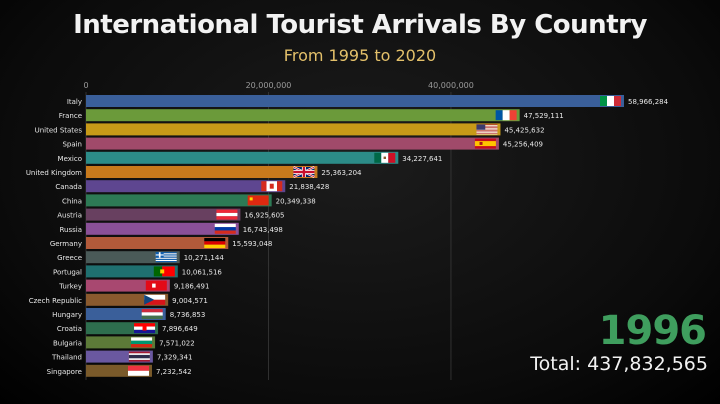 Image resolution: width=720 pixels, height=404 pixels. What do you see at coordinates (264, 216) in the screenshot?
I see `value-label: 16,925,605` at bounding box center [264, 216].